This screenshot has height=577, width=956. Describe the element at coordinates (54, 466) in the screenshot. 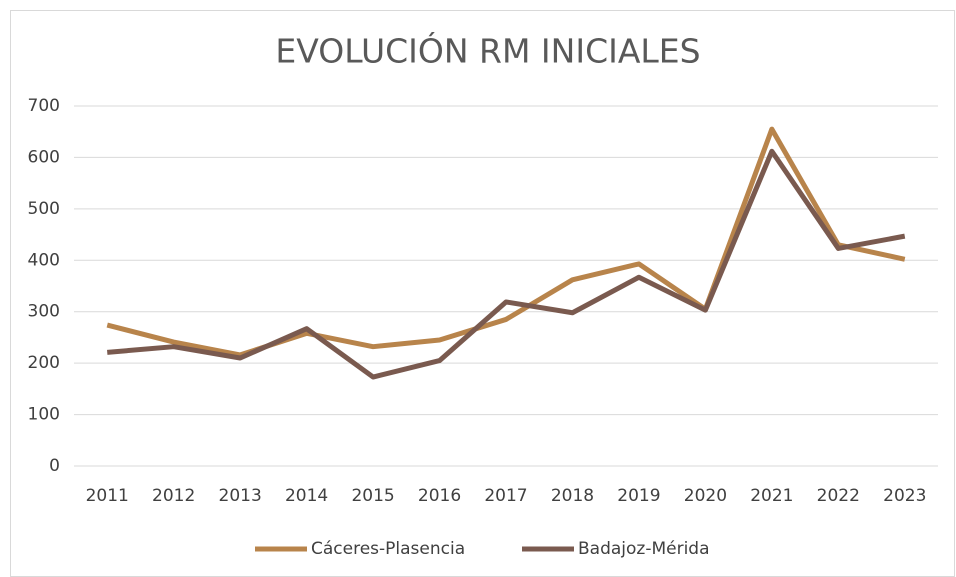

I see `y-tick-label: 0` at that location.